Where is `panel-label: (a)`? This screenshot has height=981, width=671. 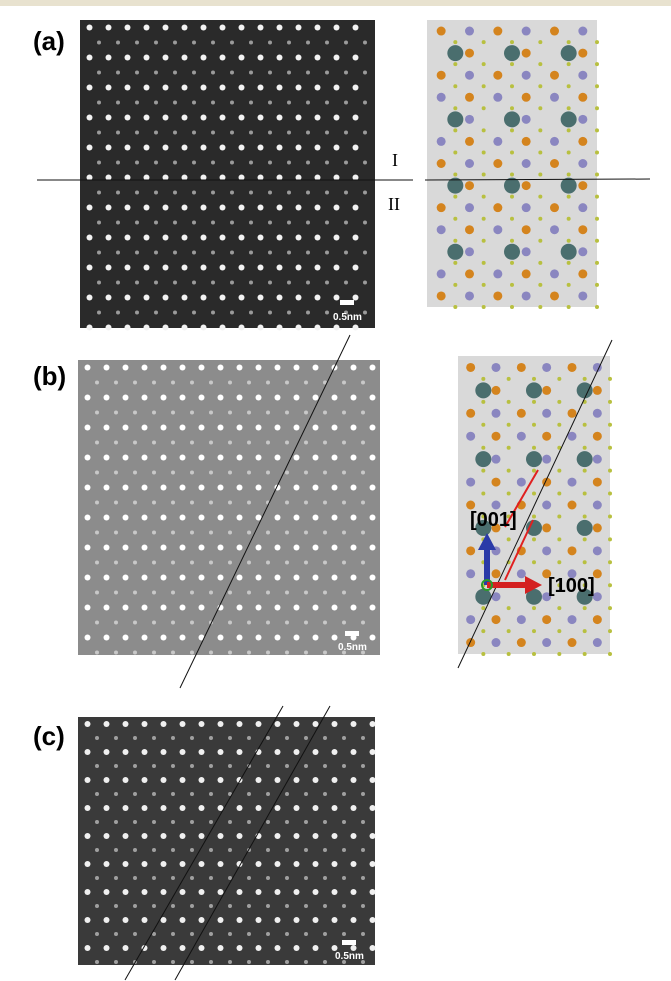 panel-label: (a) is located at coordinates (49, 41).